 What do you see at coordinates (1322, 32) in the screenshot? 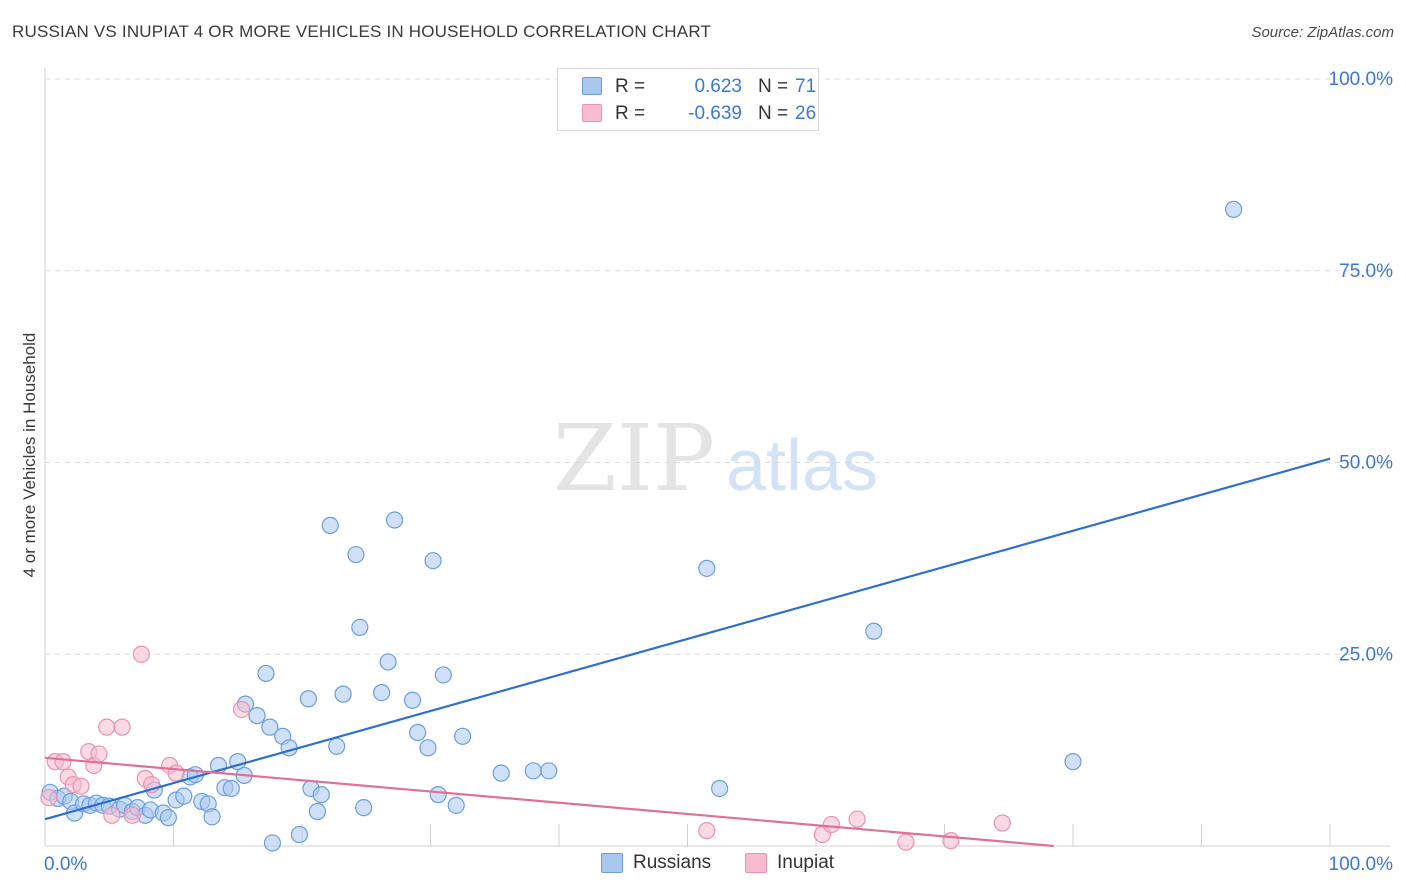
I see `source-label: Source: ZipAtlas.com` at bounding box center [1322, 32].